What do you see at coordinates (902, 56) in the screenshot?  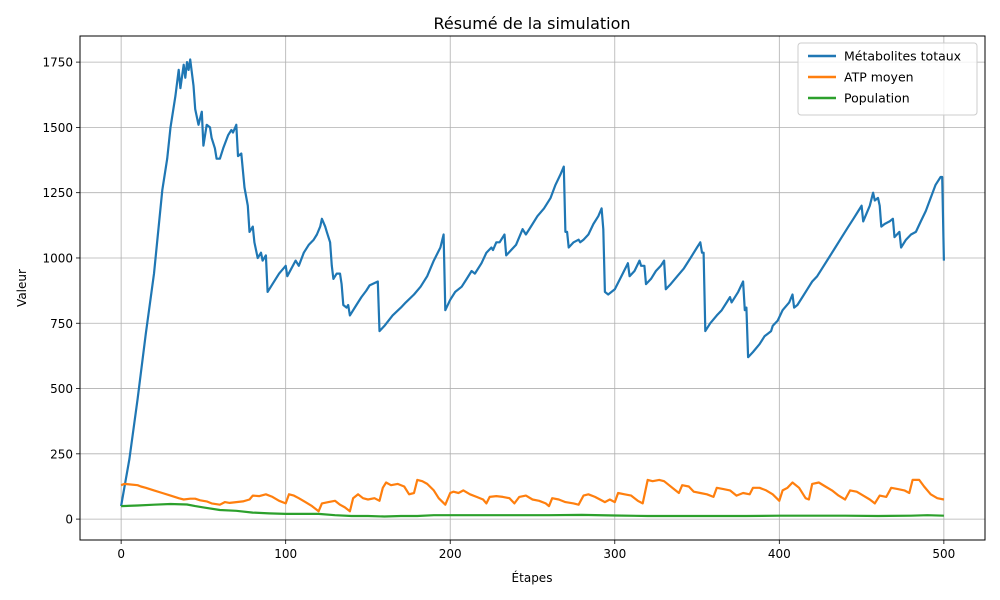 I see `legend-label-metabolites: Métabolites totaux` at bounding box center [902, 56].